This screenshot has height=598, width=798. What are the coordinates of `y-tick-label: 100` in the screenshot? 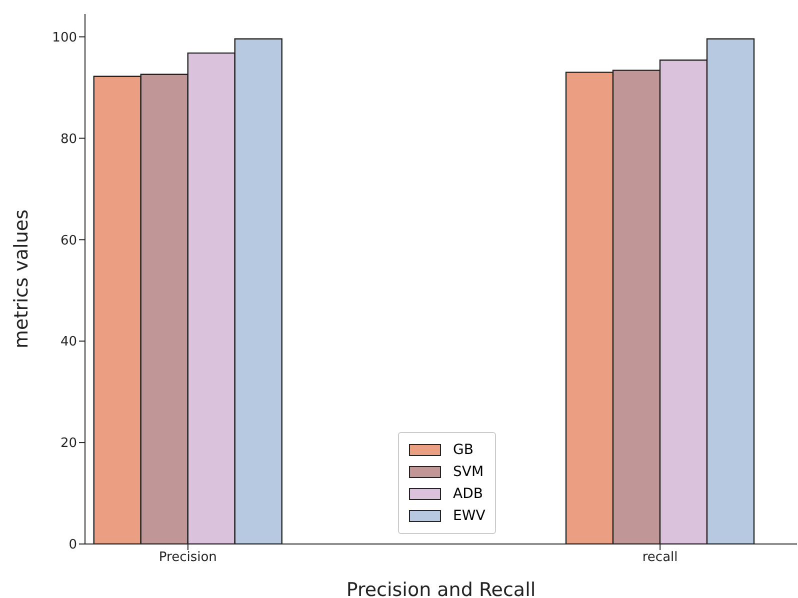 It's located at (64, 38).